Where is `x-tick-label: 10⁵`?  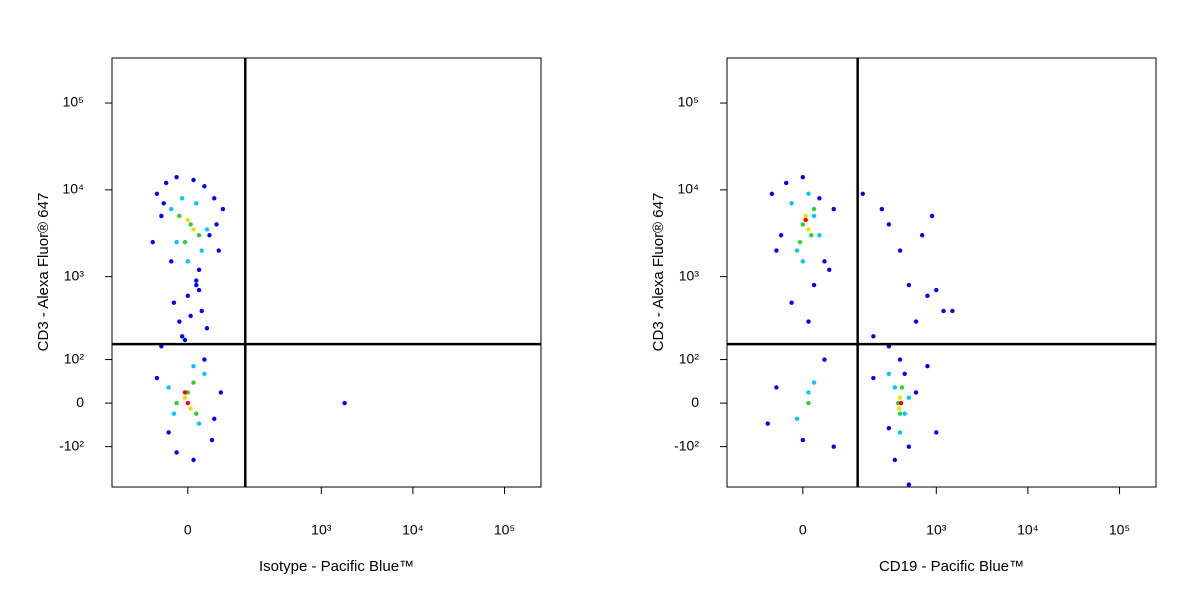
x-tick-label: 10⁵ is located at coordinates (504, 530).